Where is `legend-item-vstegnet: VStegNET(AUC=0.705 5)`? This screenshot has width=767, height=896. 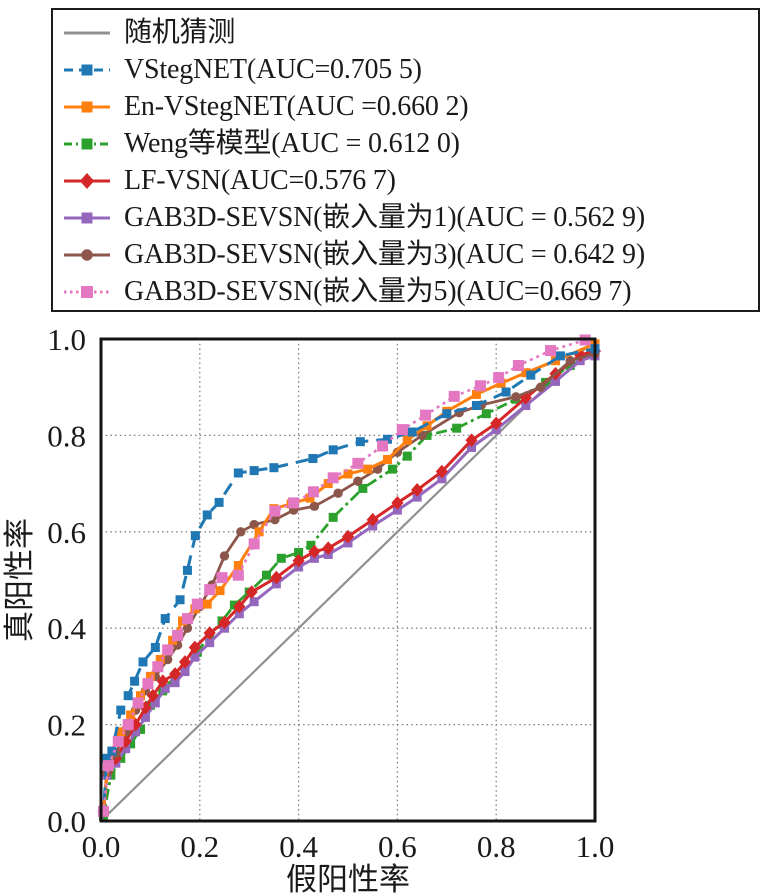
legend-item-vstegnet: VStegNET(AUC=0.705 5) is located at coordinates (410, 69).